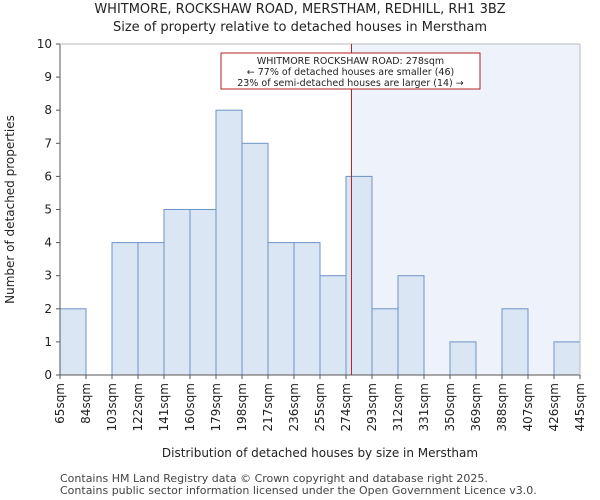 This screenshot has height=500, width=600. I want to click on x-tick-label: 103sqm, so click(112, 407).